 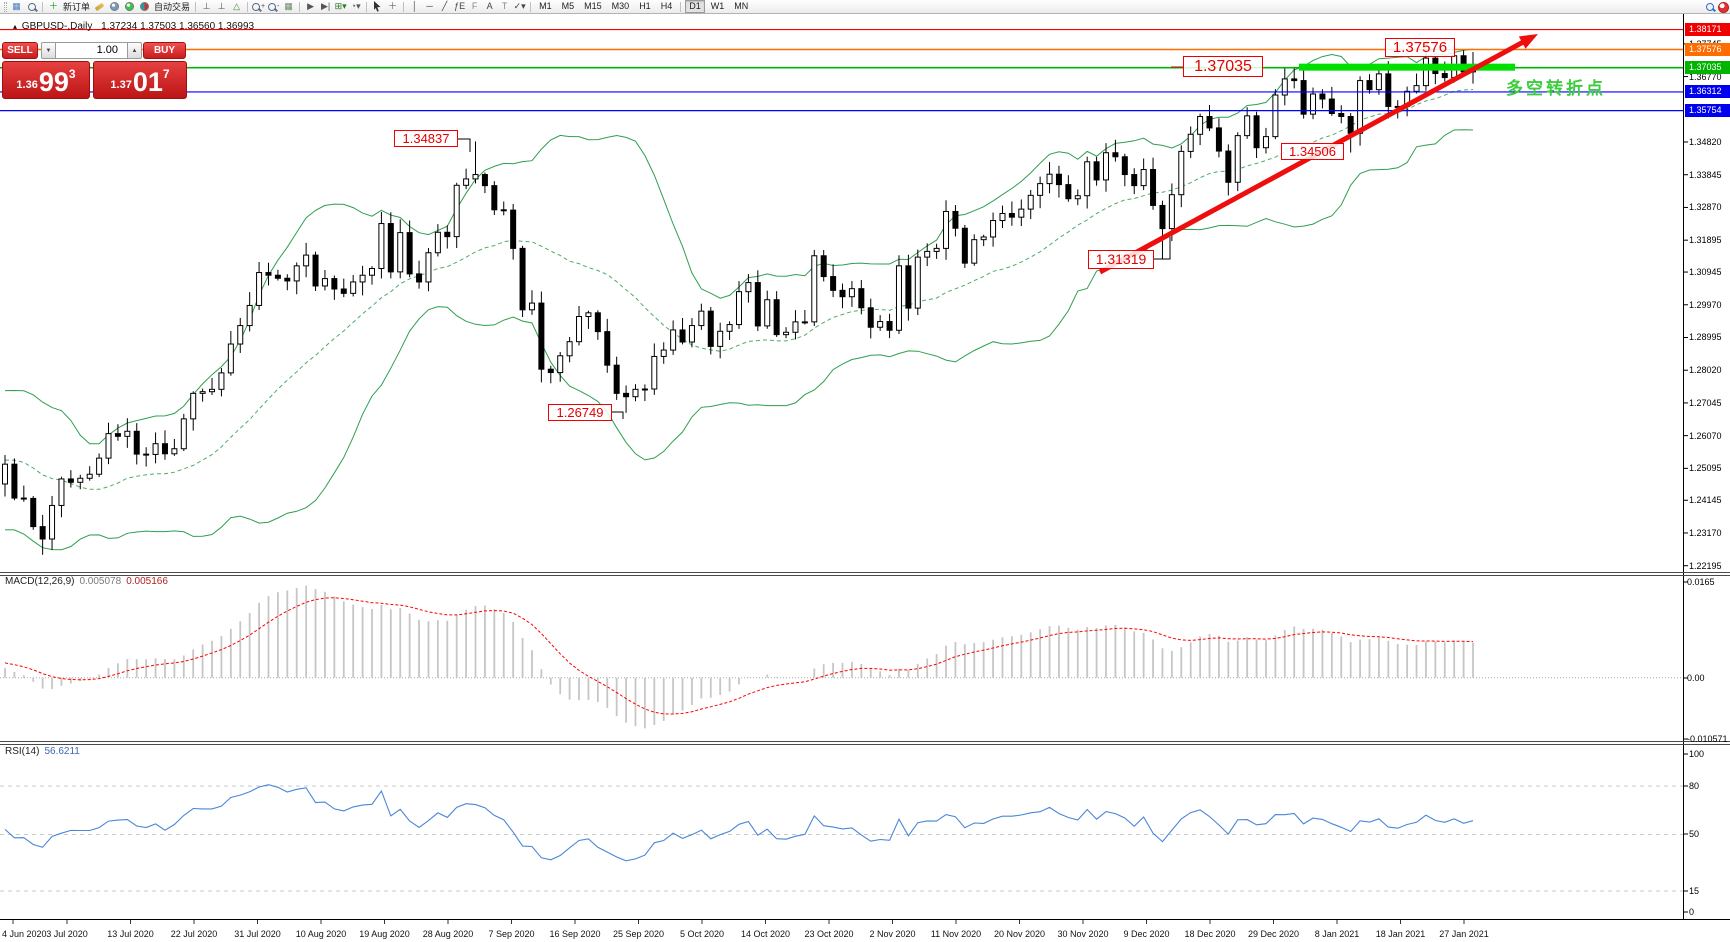 What do you see at coordinates (258, 6) in the screenshot?
I see `zoom-in-icon: +` at bounding box center [258, 6].